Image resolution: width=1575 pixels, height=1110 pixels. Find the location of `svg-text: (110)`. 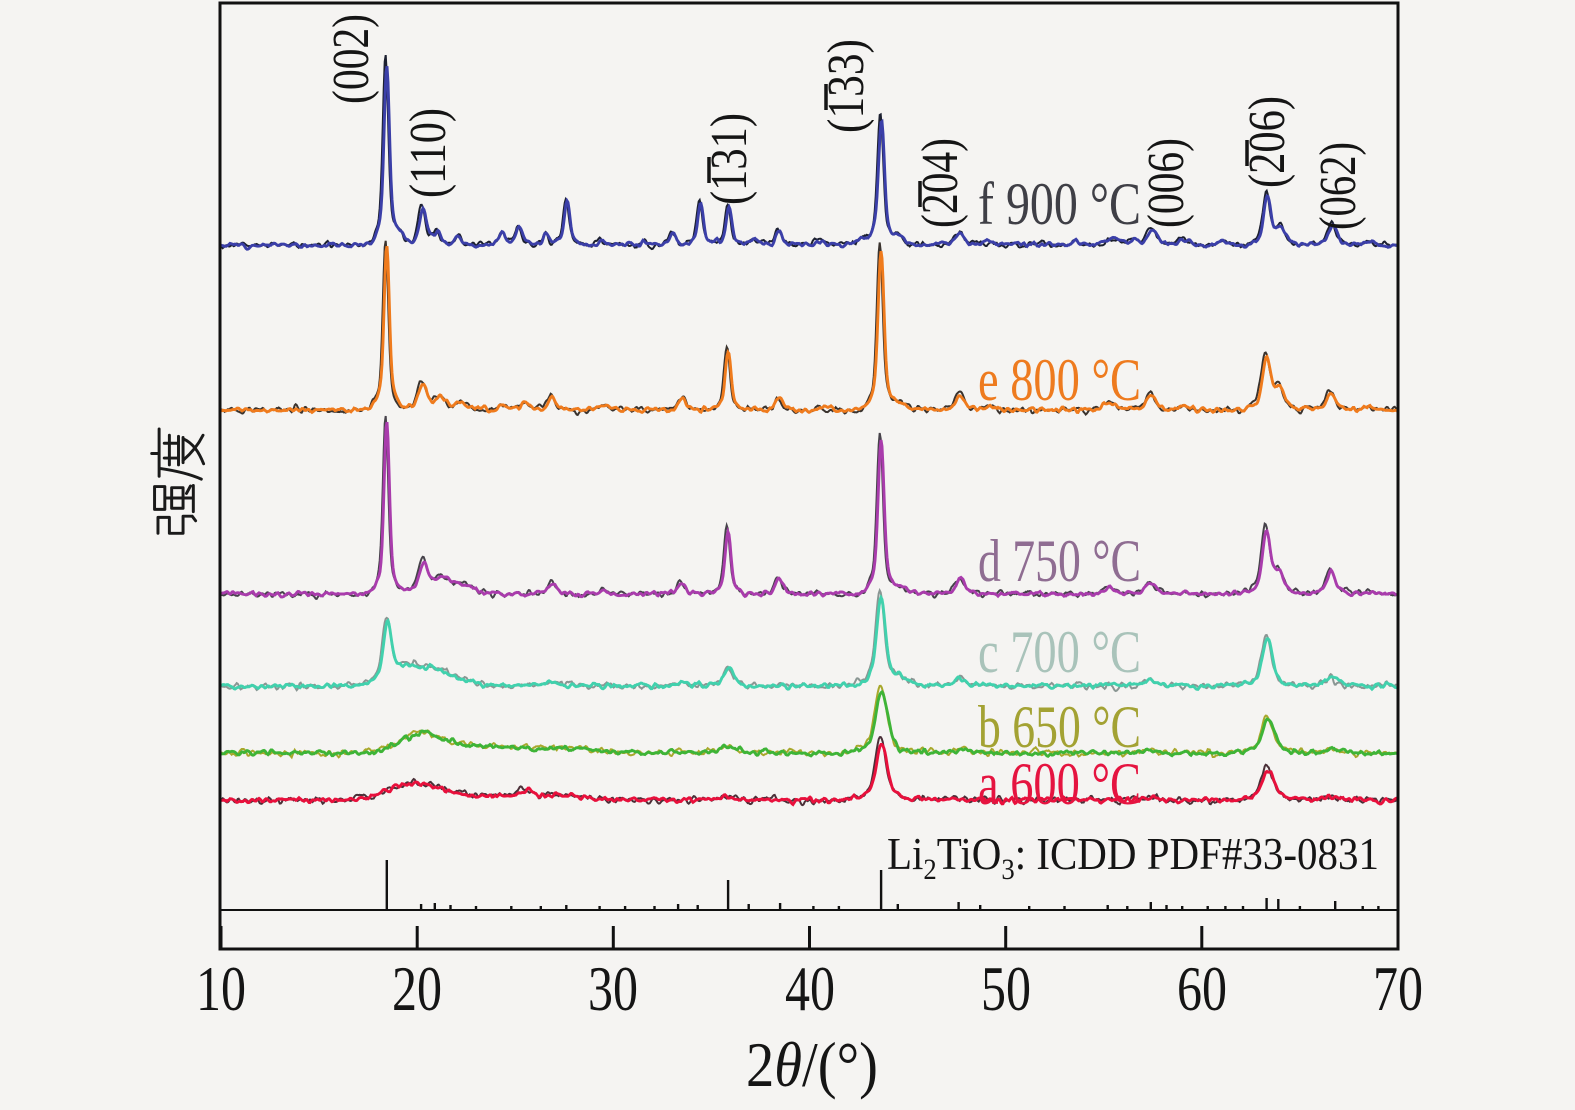

svg-text: (110) is located at coordinates (428, 153).